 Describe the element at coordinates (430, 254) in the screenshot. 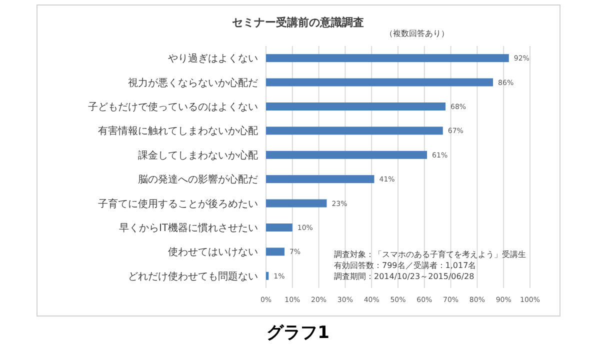

I see `annotation: 調査対象：「スマホのある子育てを考えよう」受講生` at that location.